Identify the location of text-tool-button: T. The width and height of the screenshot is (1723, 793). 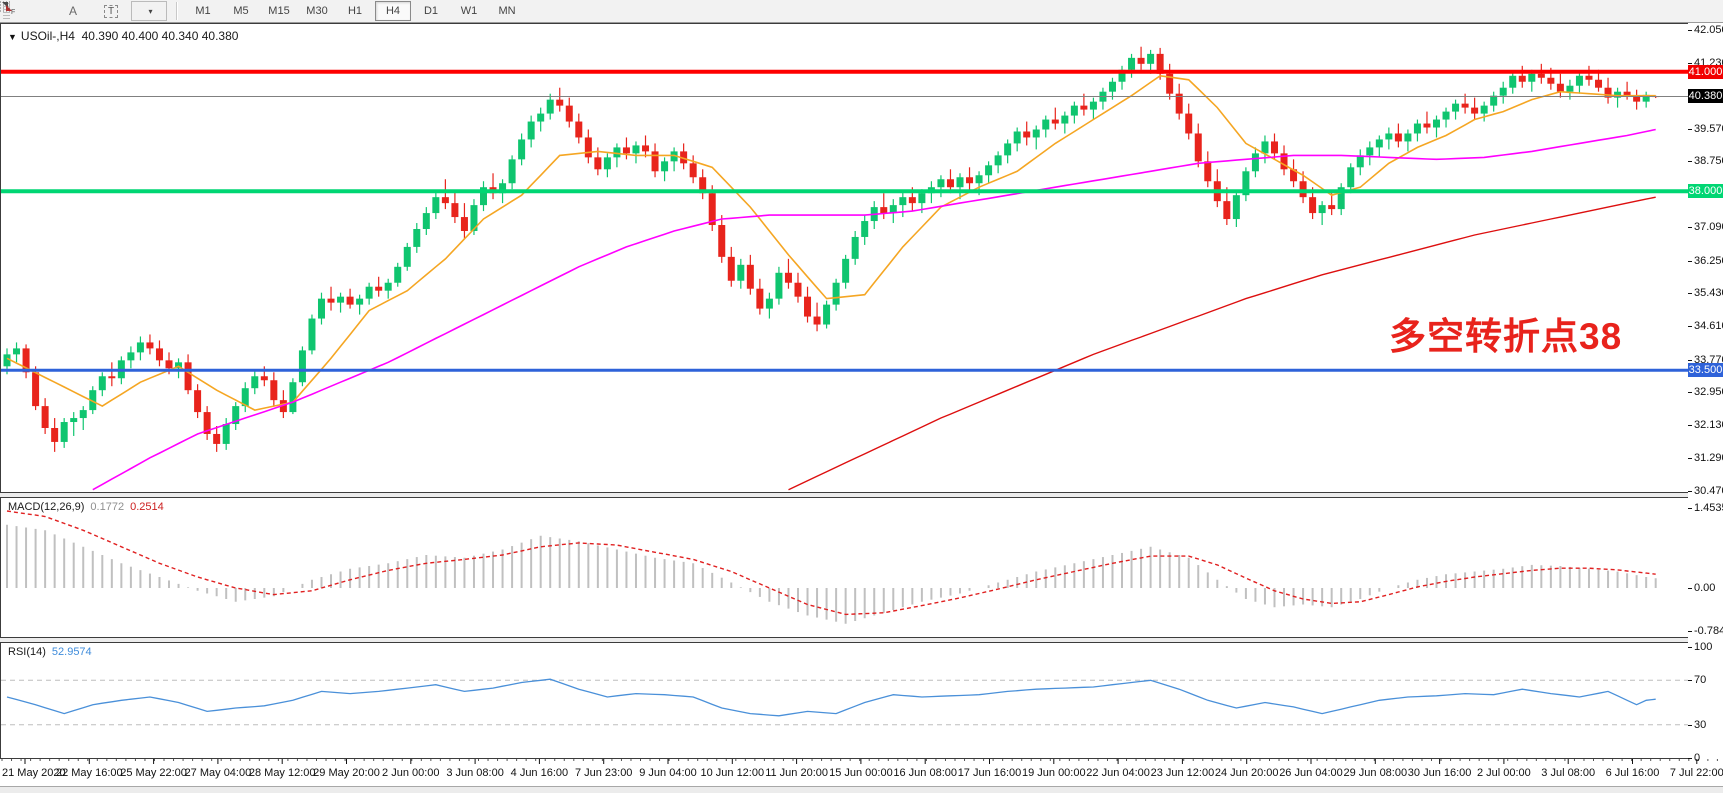
(111, 11).